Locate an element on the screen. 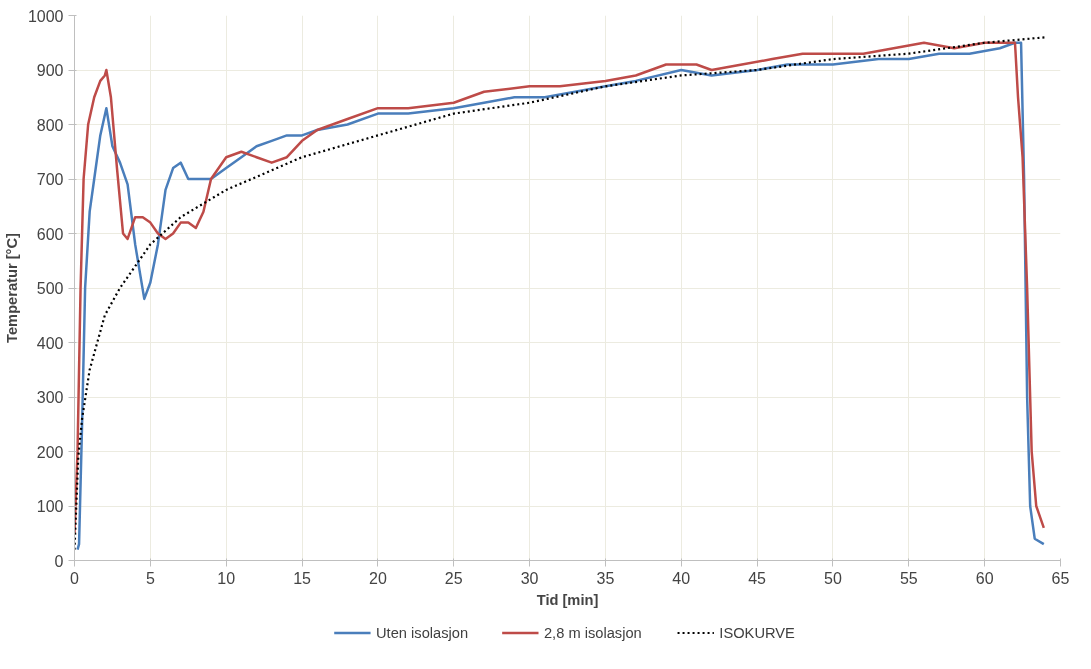  x-tick-label: 60 is located at coordinates (984, 578).